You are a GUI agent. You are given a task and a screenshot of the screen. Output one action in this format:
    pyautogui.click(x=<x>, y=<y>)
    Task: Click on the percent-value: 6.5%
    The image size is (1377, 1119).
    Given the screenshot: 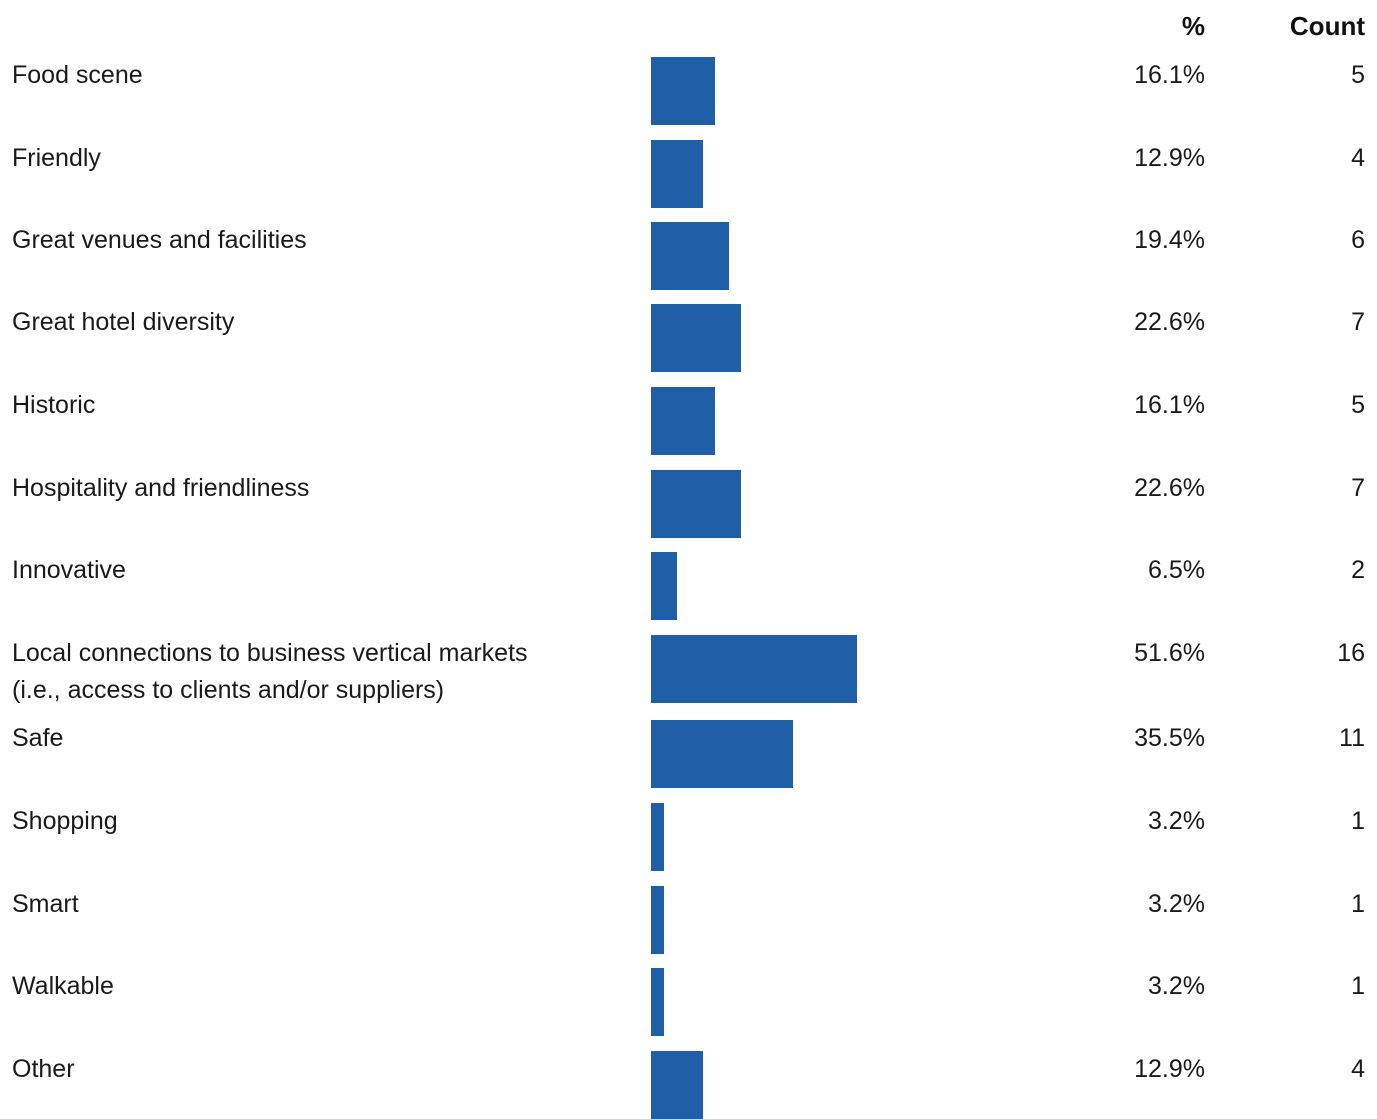 What is the action you would take?
    pyautogui.click(x=1176, y=570)
    